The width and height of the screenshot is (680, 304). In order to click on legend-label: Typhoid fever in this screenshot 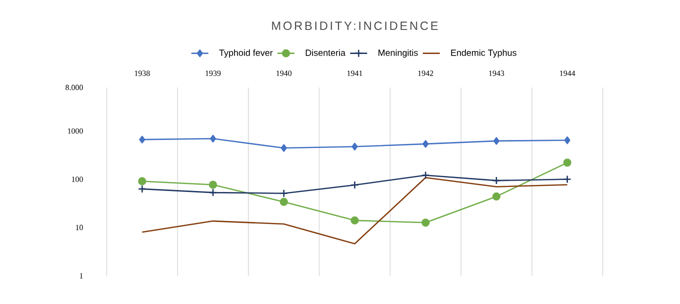, I will do `click(246, 53)`.